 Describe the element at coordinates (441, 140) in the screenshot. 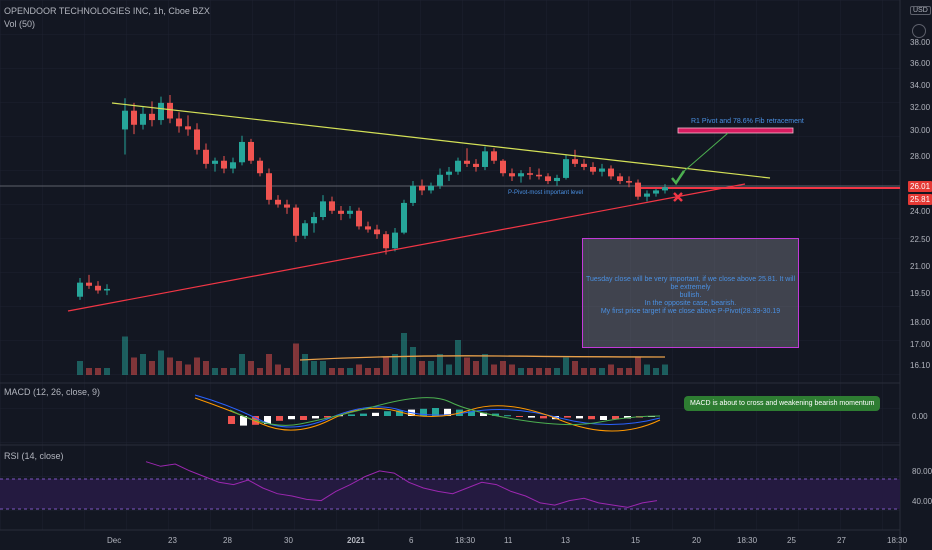

I see `upper-trendline` at that location.